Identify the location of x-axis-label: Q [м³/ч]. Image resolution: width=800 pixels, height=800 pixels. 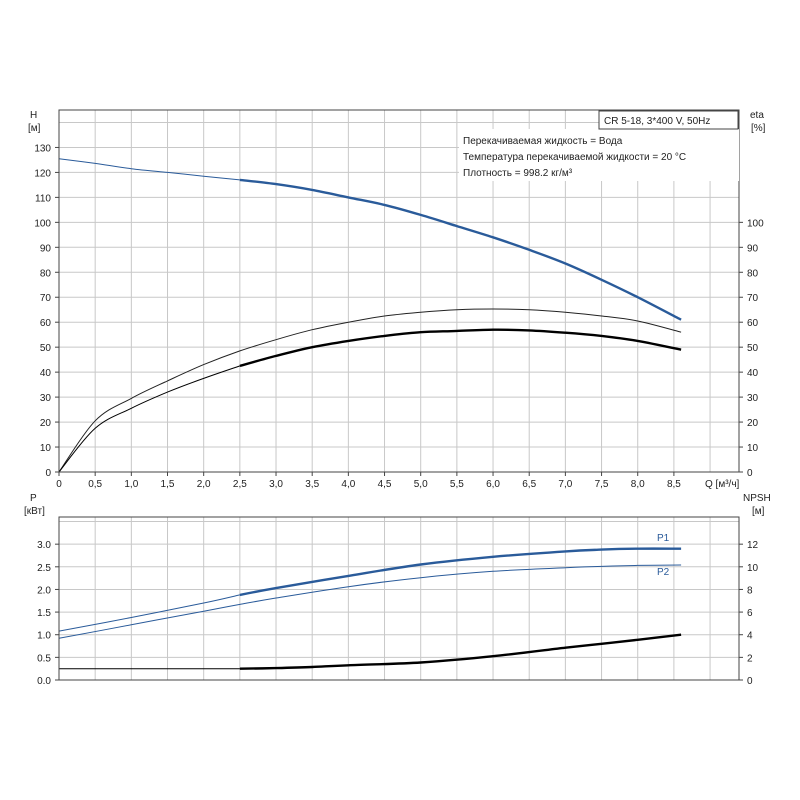
(722, 484).